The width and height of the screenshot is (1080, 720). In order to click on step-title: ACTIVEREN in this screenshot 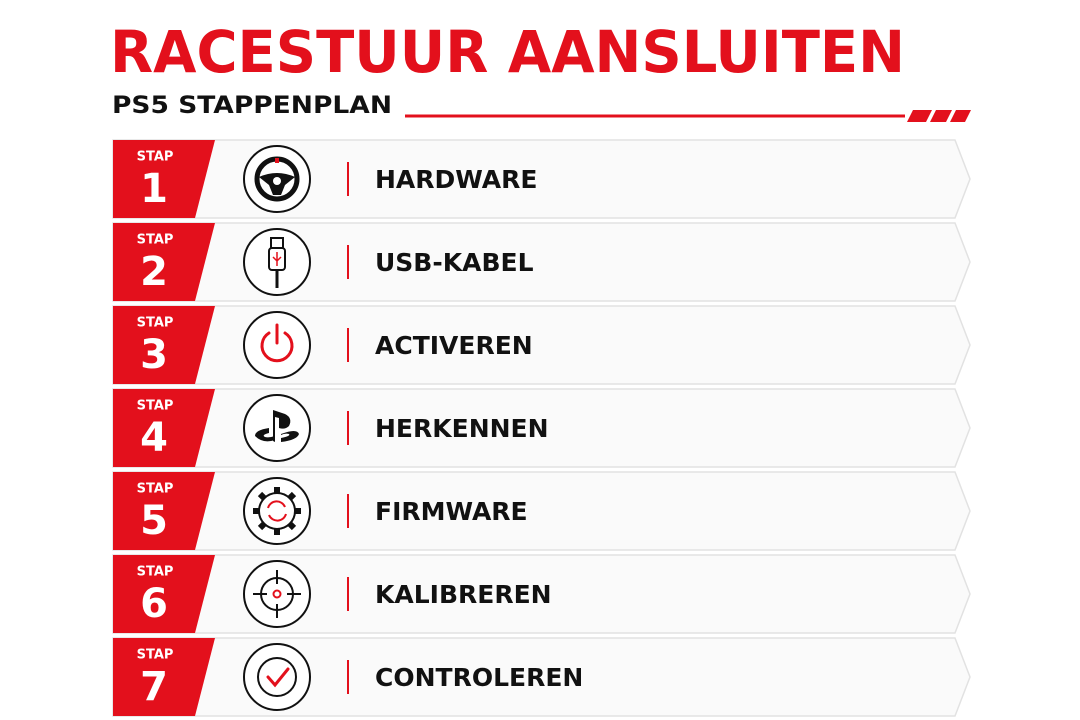, I will do `click(454, 345)`.